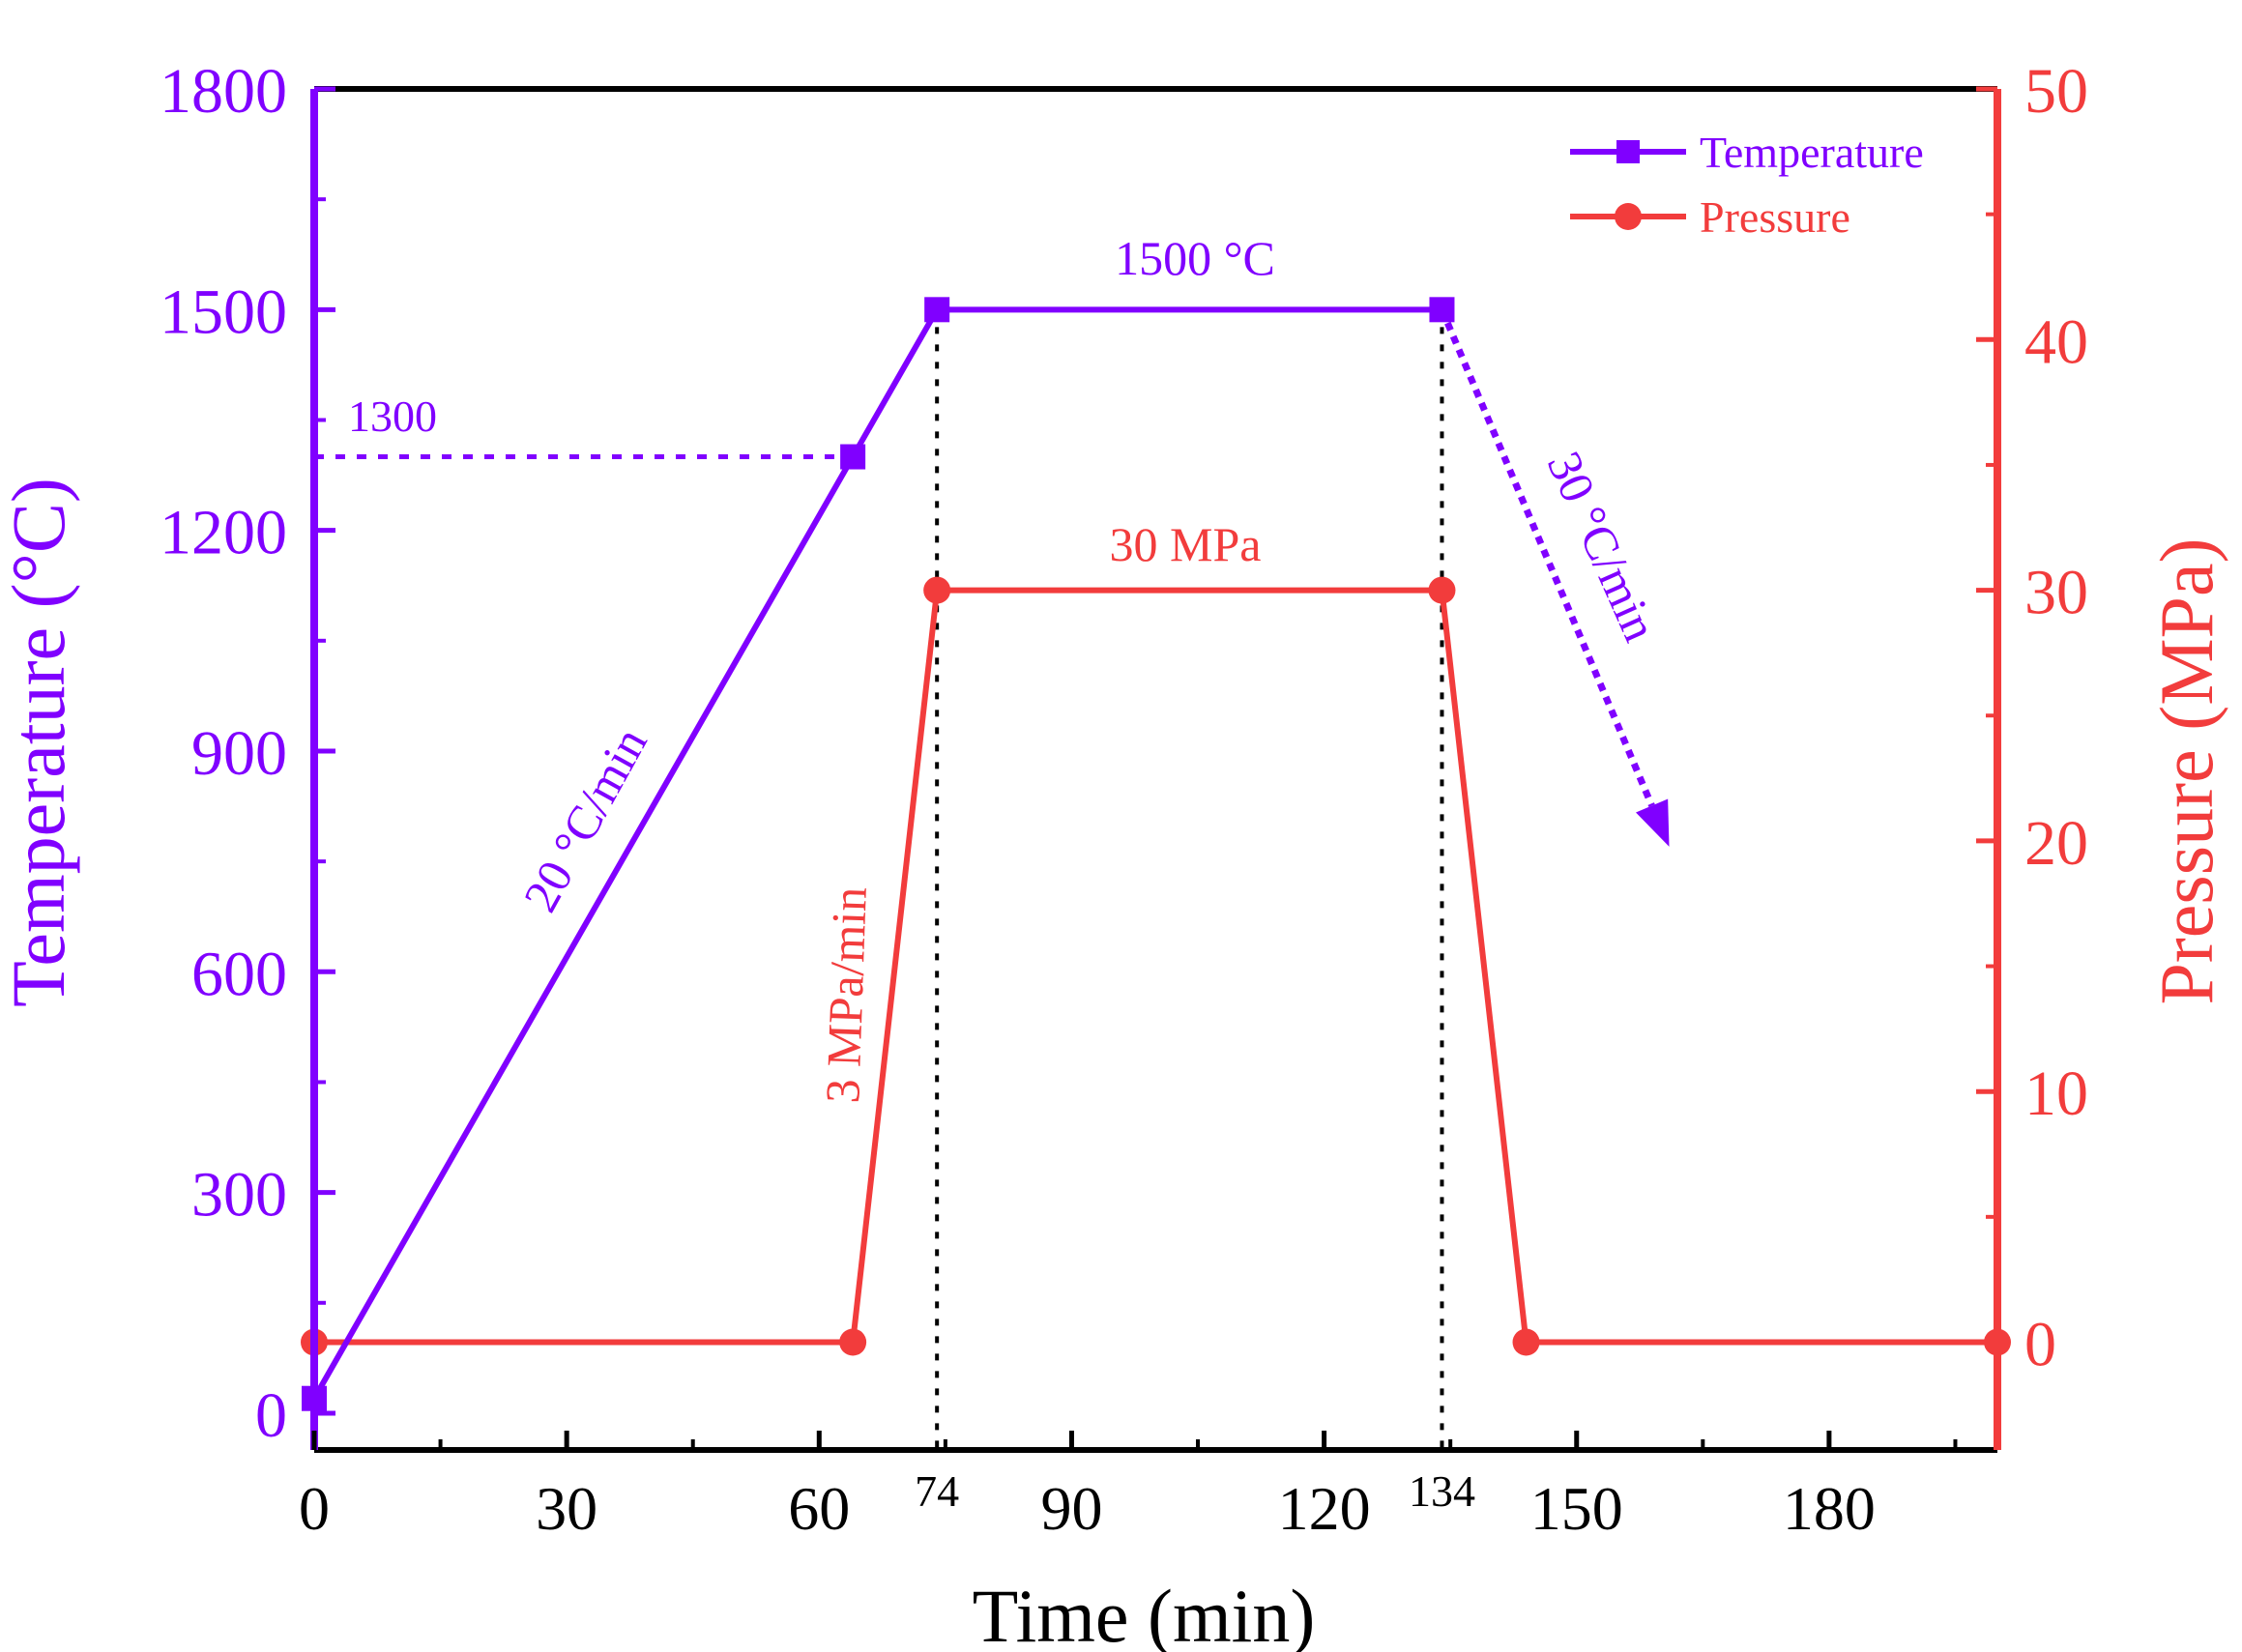  I want to click on cooling-arrow-line, so click(1547, 557).